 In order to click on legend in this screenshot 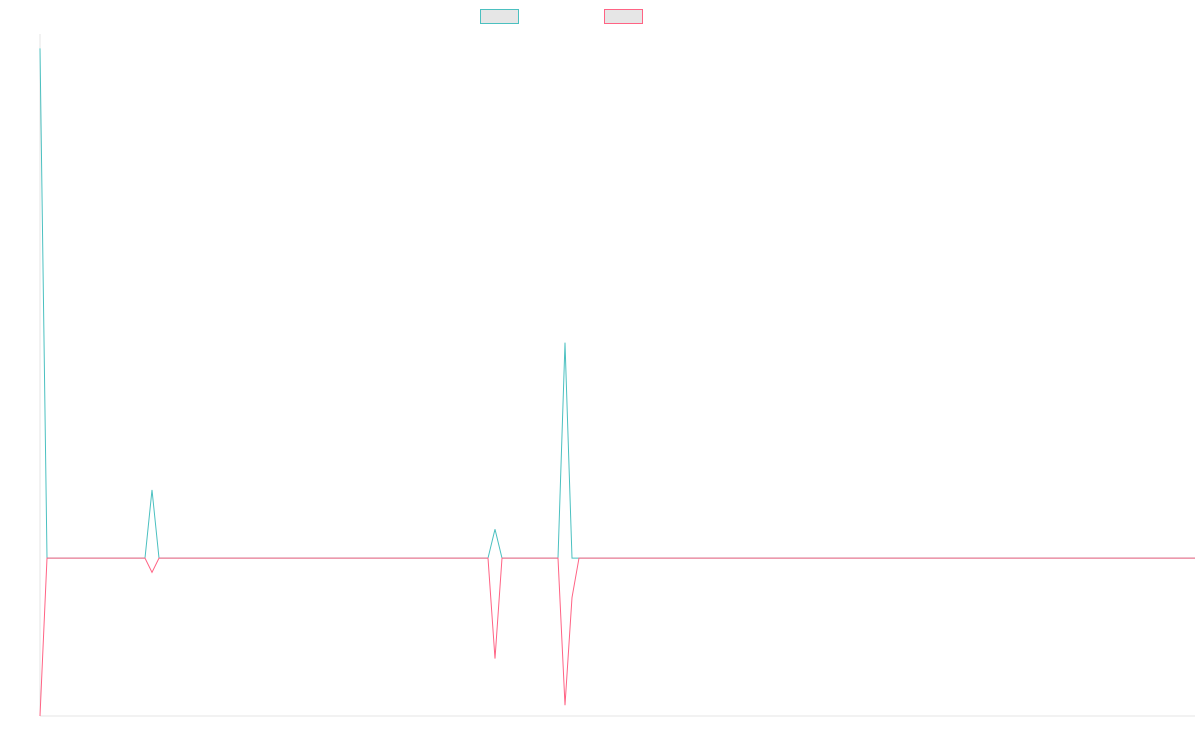, I will do `click(600, 18)`.